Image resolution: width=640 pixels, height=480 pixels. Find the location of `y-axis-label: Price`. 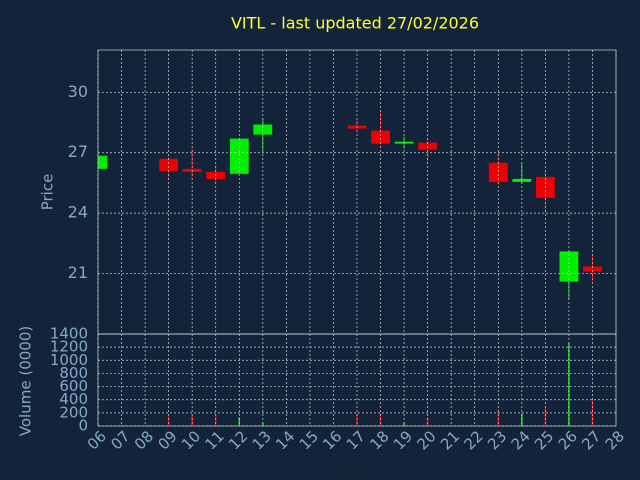

y-axis-label: Price is located at coordinates (48, 192).